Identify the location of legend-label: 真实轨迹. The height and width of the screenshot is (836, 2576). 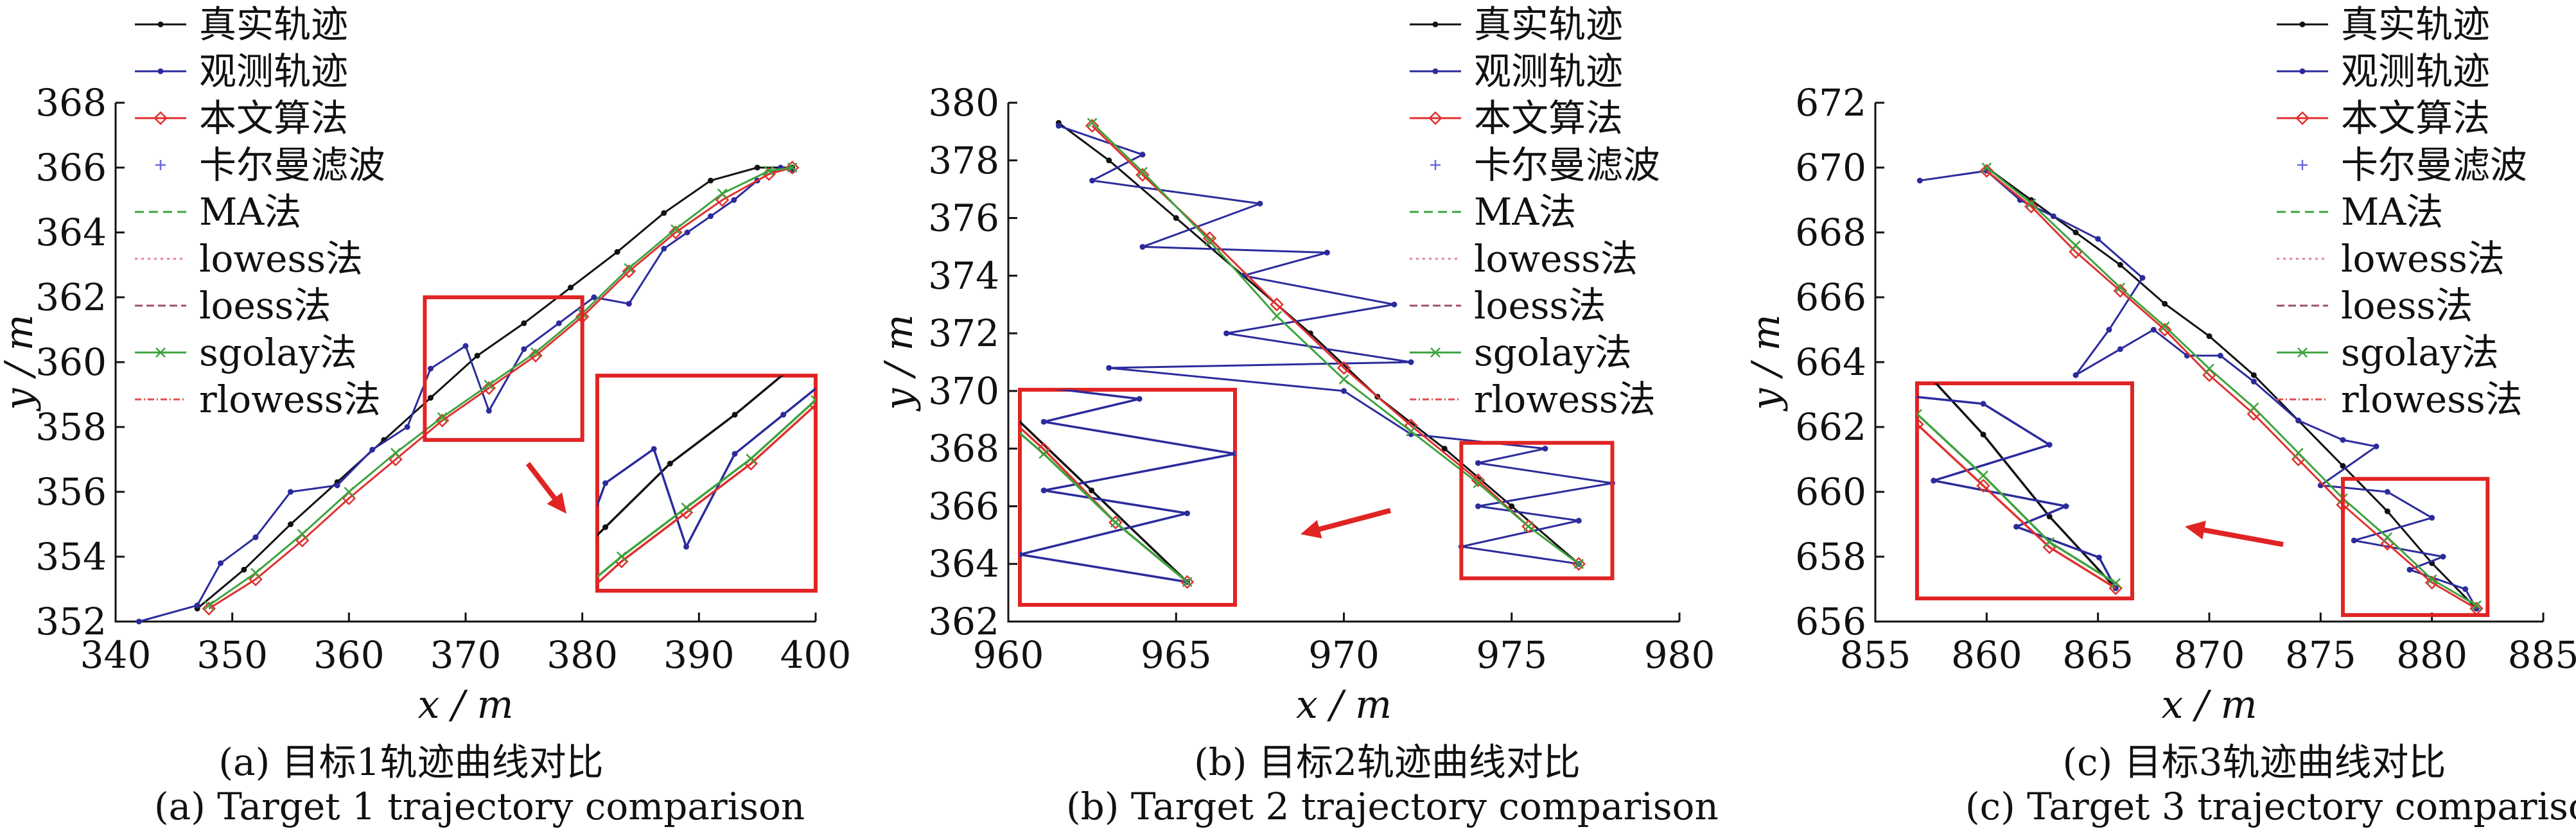
(2415, 25).